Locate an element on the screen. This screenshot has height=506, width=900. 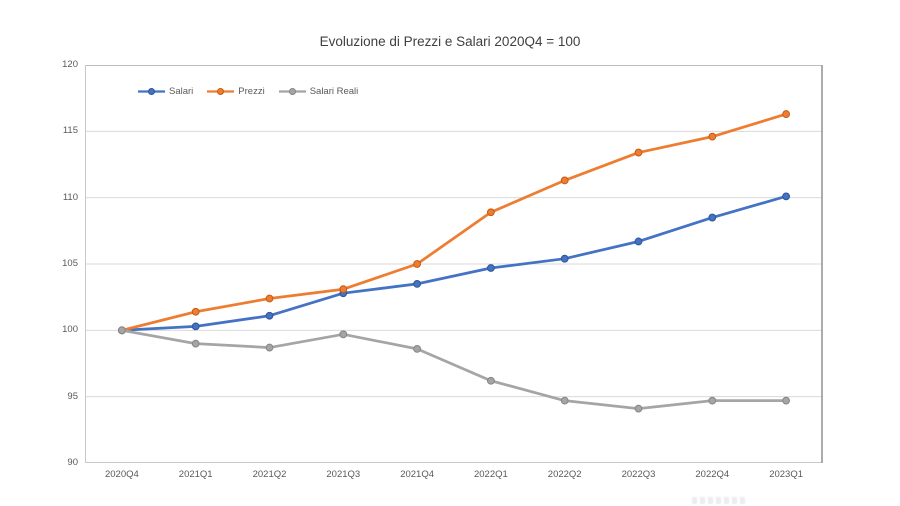
x-tick-label-2021Q4: 2021Q4 is located at coordinates (417, 474).